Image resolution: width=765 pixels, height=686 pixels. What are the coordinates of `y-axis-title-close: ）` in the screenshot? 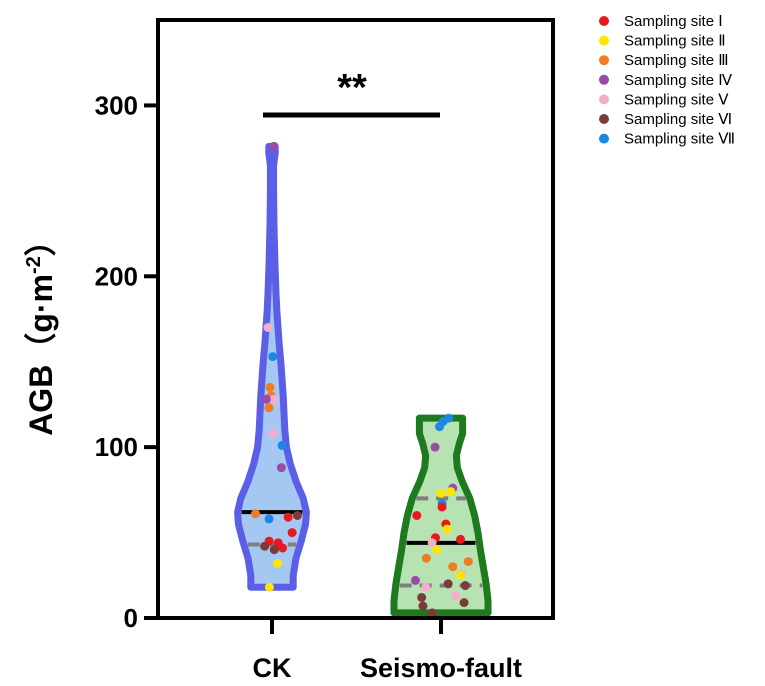 It's located at (41, 240).